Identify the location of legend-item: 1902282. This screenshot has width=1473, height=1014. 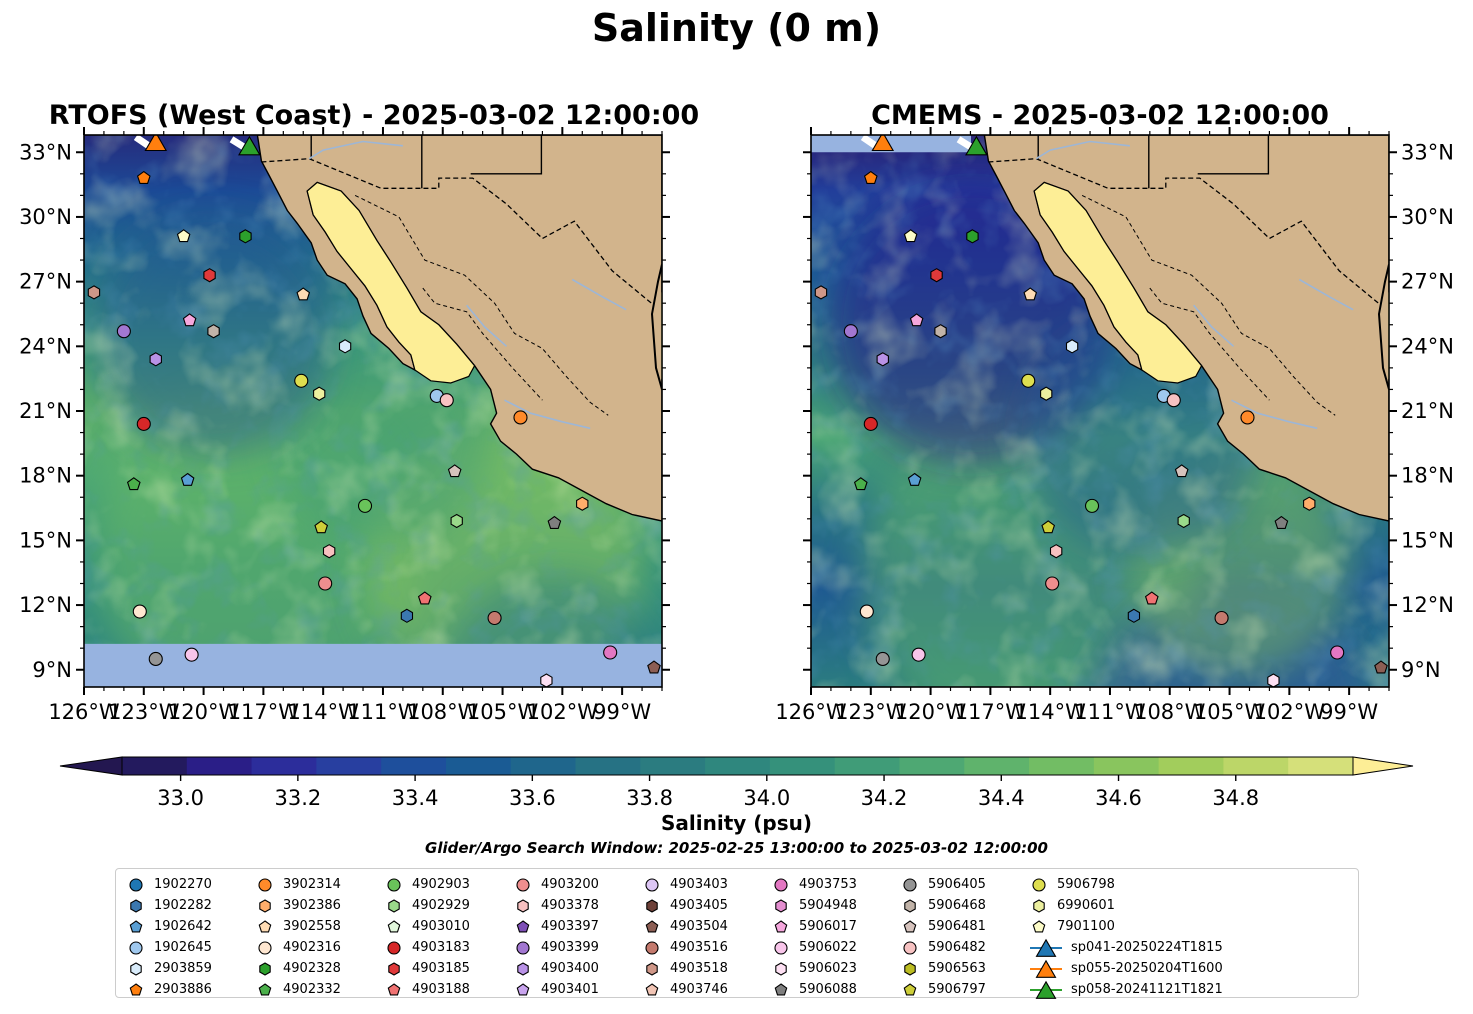
(169, 905).